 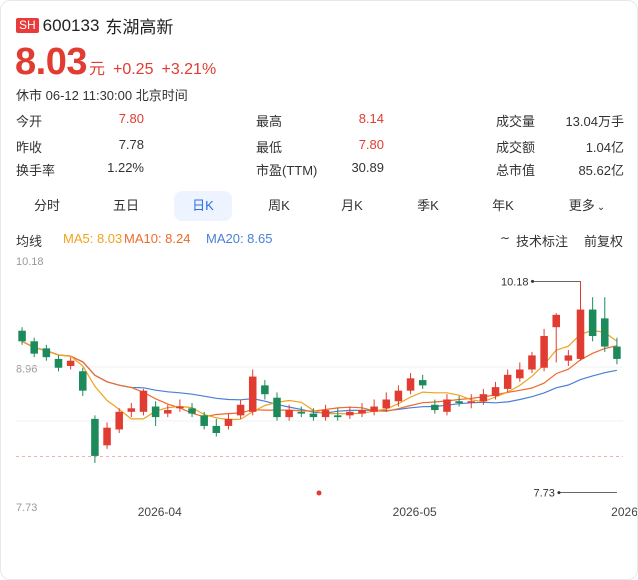 What do you see at coordinates (503, 205) in the screenshot?
I see `tab-yearly-k: 年K` at bounding box center [503, 205].